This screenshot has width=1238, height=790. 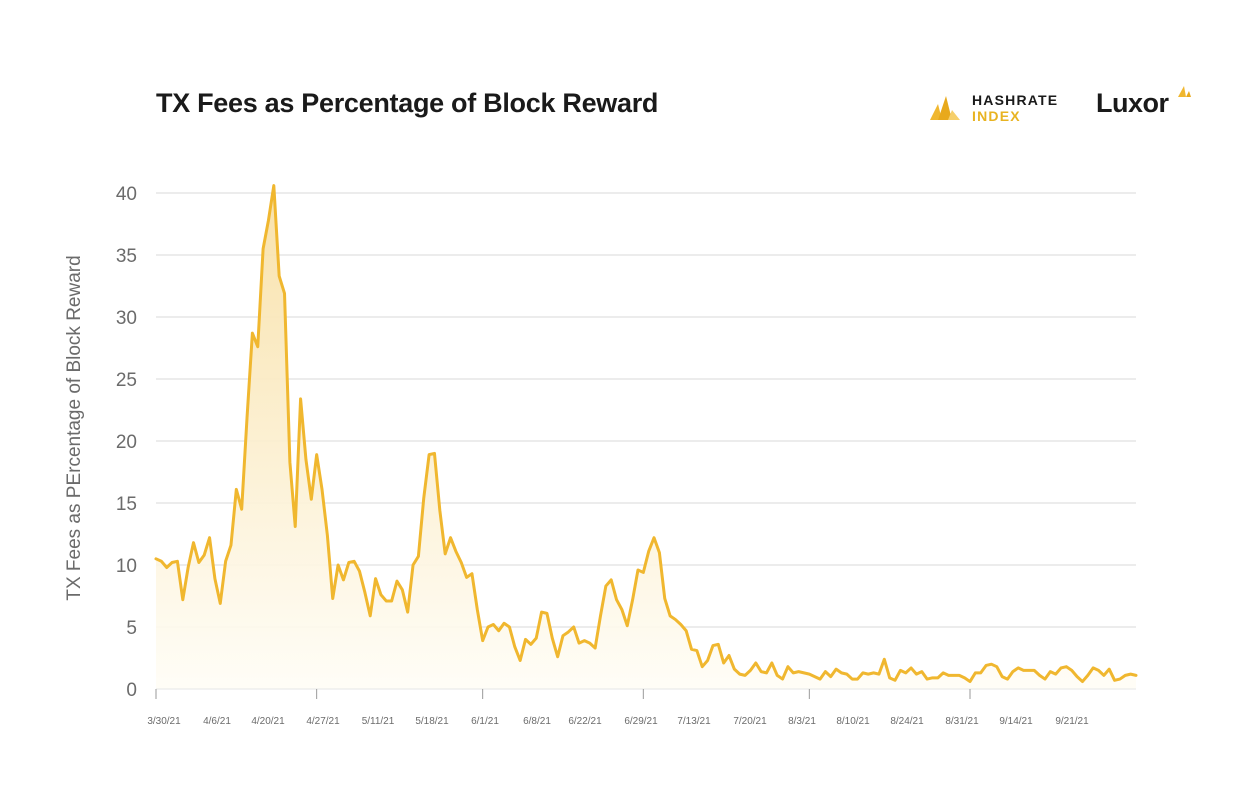 What do you see at coordinates (126, 256) in the screenshot?
I see `y-tick-label: 35` at bounding box center [126, 256].